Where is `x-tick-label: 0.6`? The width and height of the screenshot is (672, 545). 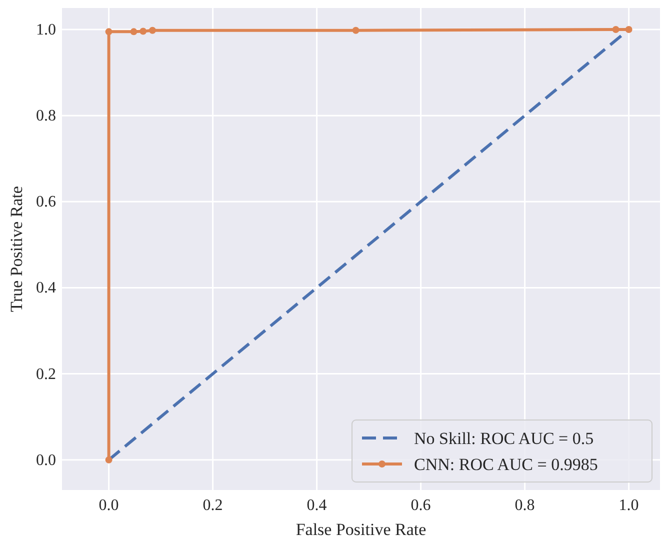 x-tick-label: 0.6 is located at coordinates (420, 505).